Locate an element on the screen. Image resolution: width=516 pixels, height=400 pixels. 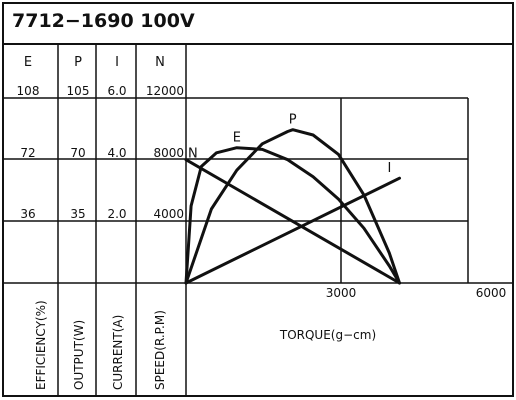
current-tick-label: 6.0 is located at coordinates (116, 91).